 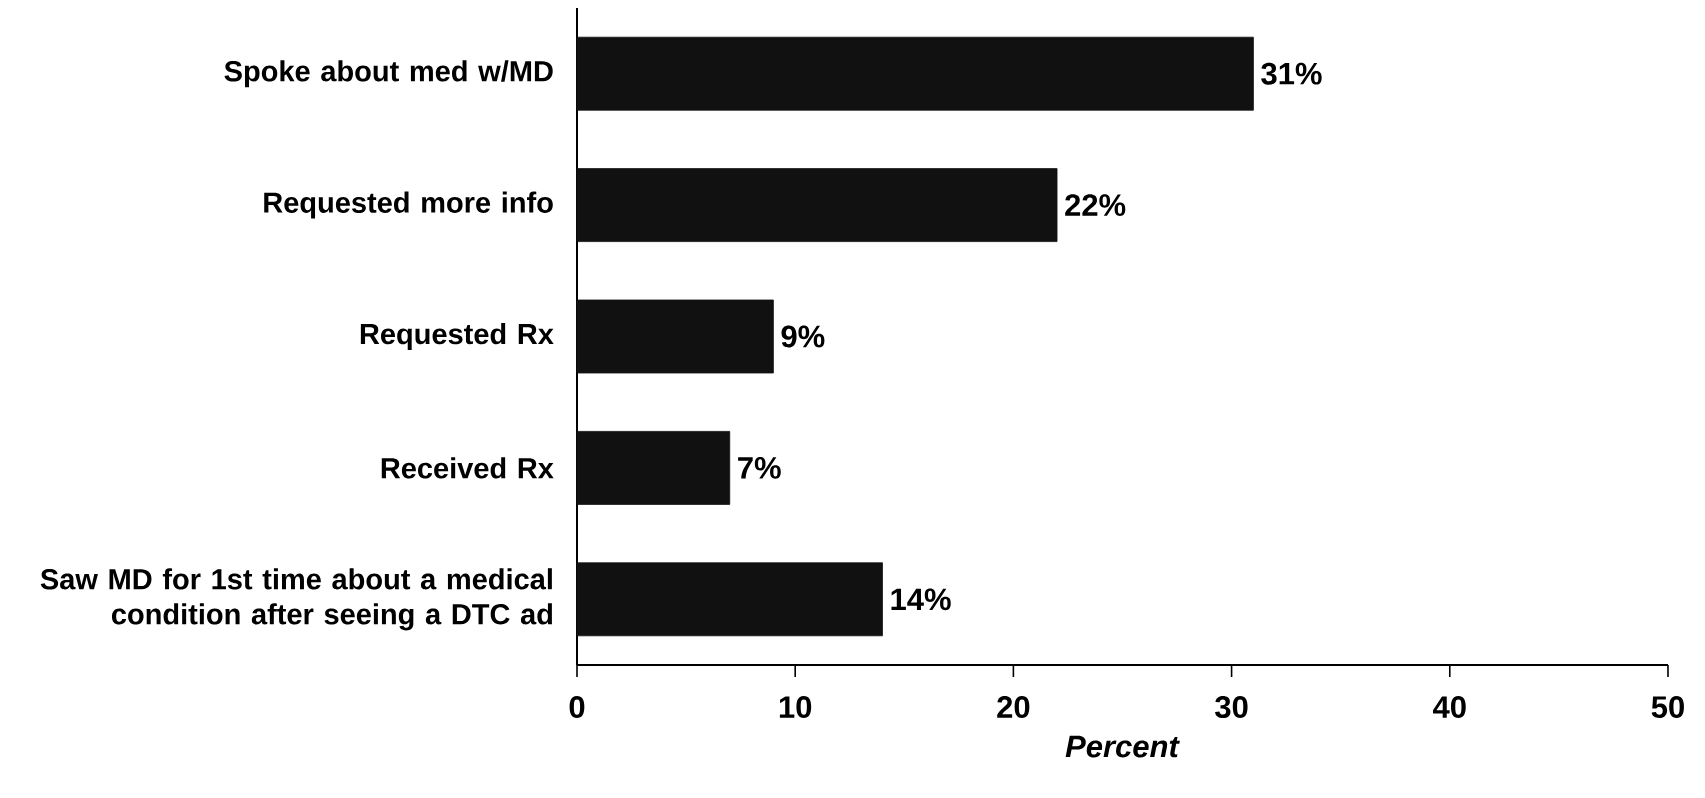 What do you see at coordinates (577, 707) in the screenshot?
I see `x-tick-label: 0` at bounding box center [577, 707].